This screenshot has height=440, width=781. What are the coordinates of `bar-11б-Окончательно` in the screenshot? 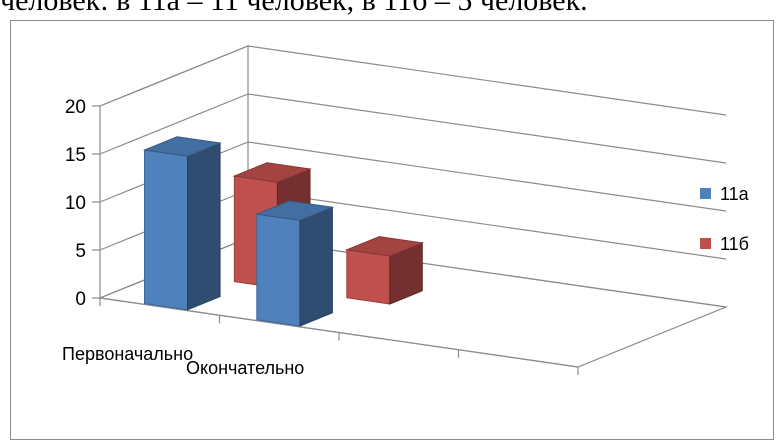 It's located at (384, 270).